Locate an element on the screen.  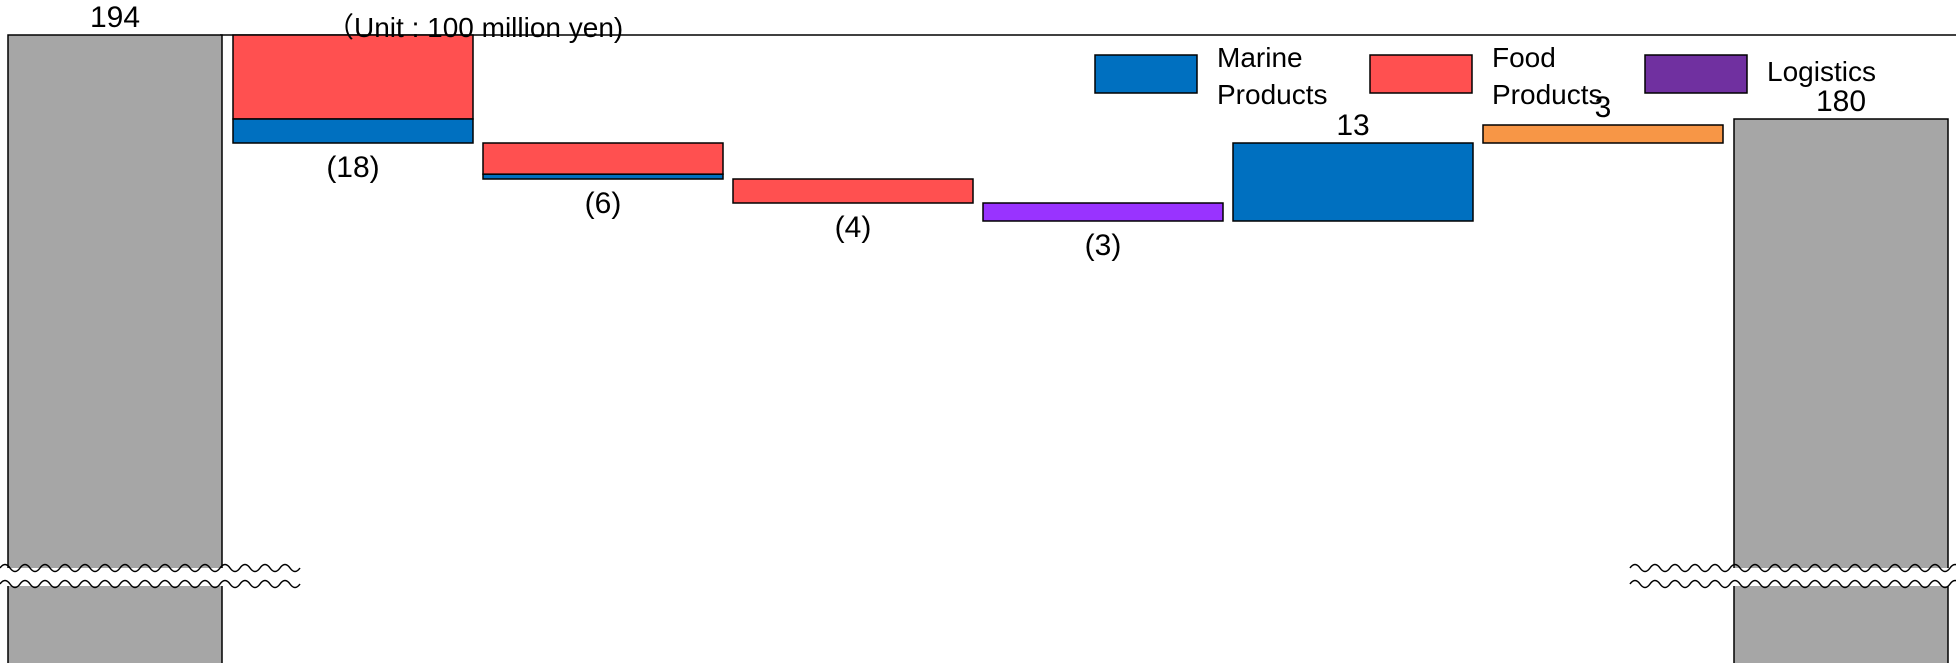
legend: Marine Products Food Products Logistics is located at coordinates (1485, 76).